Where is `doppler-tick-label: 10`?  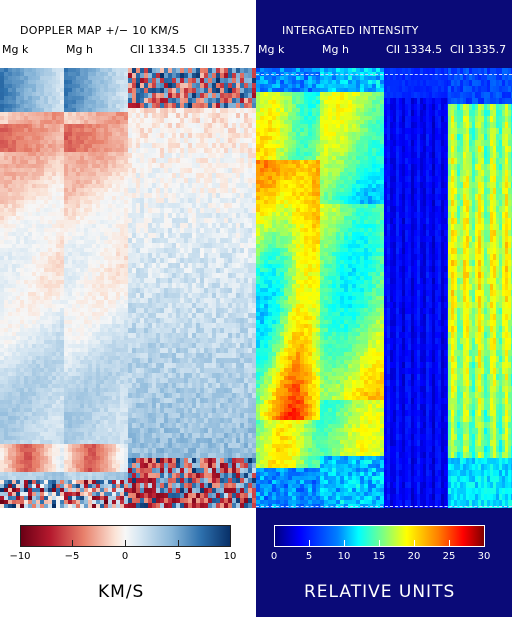 doppler-tick-label: 10 is located at coordinates (230, 556).